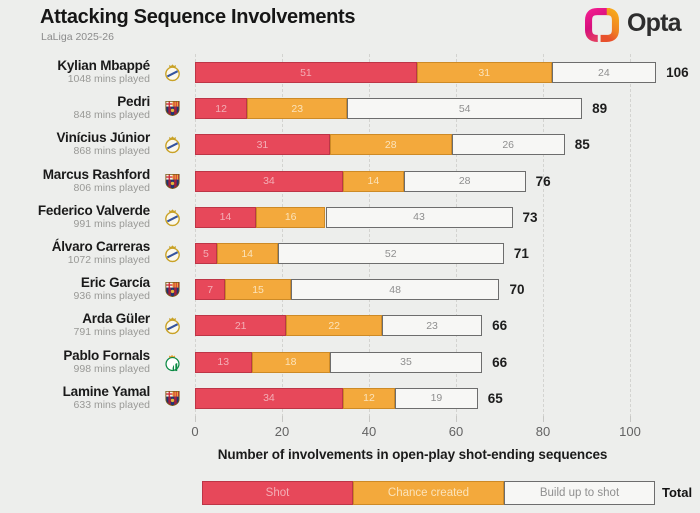  Describe the element at coordinates (106, 355) in the screenshot. I see `player-name: Pablo Fornals` at that location.